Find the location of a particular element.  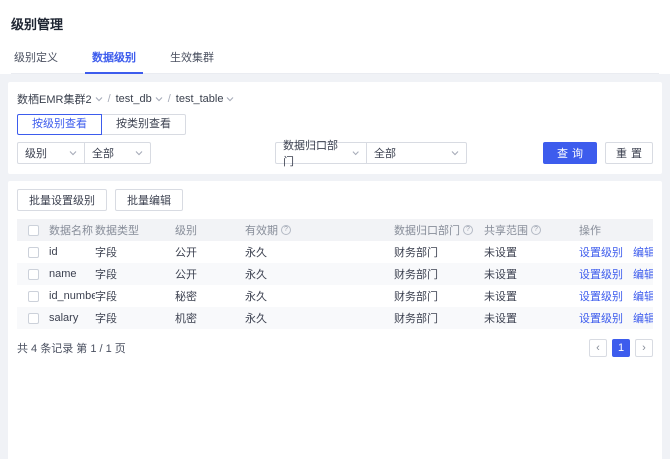

page-title: 级别管理 is located at coordinates (37, 24).